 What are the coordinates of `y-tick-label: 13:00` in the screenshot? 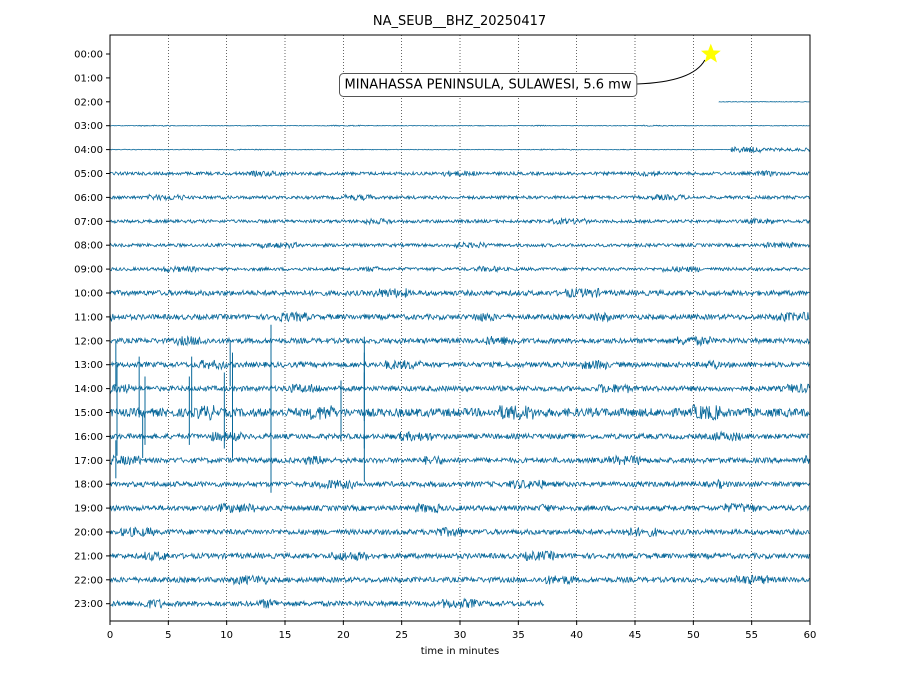 It's located at (88, 365).